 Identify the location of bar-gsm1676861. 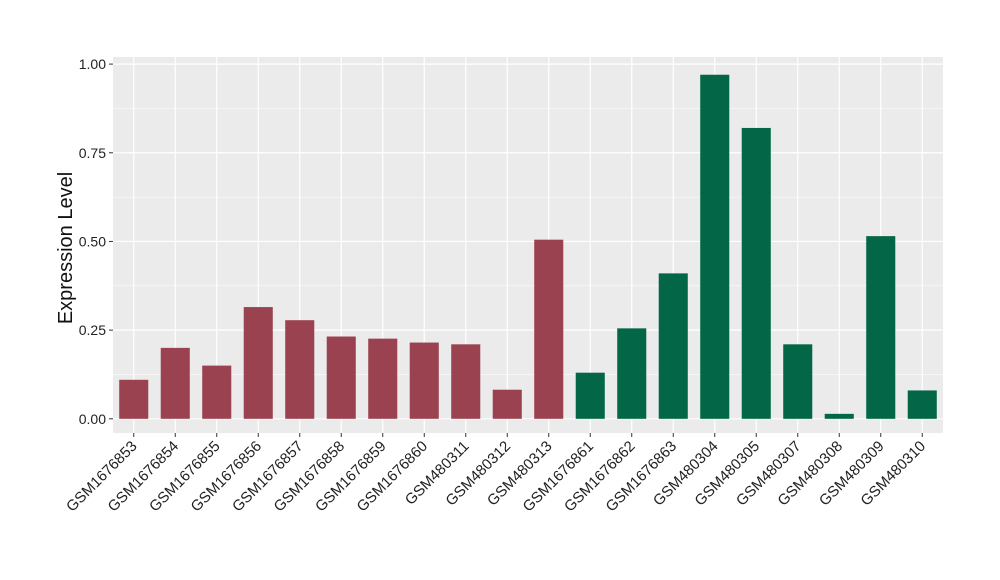
(590, 395).